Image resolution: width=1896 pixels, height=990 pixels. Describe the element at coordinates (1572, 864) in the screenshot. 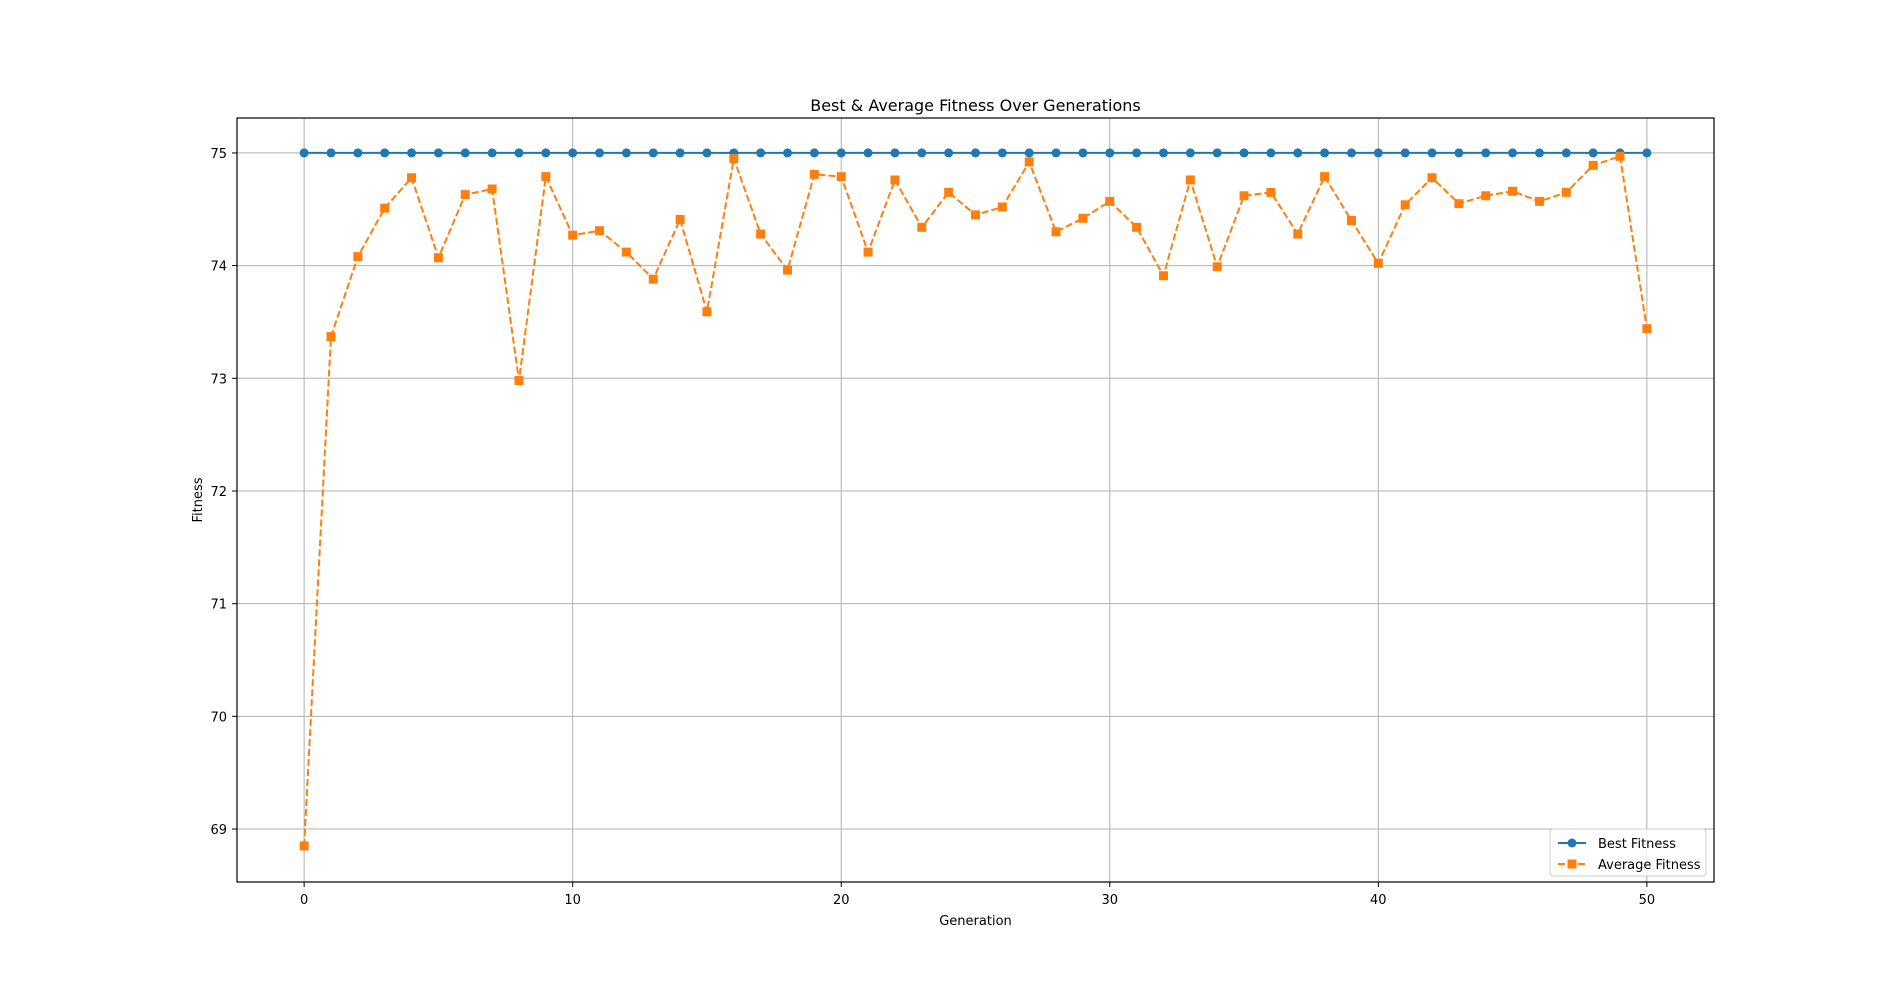

I see `legend-average-fitness-marker` at that location.